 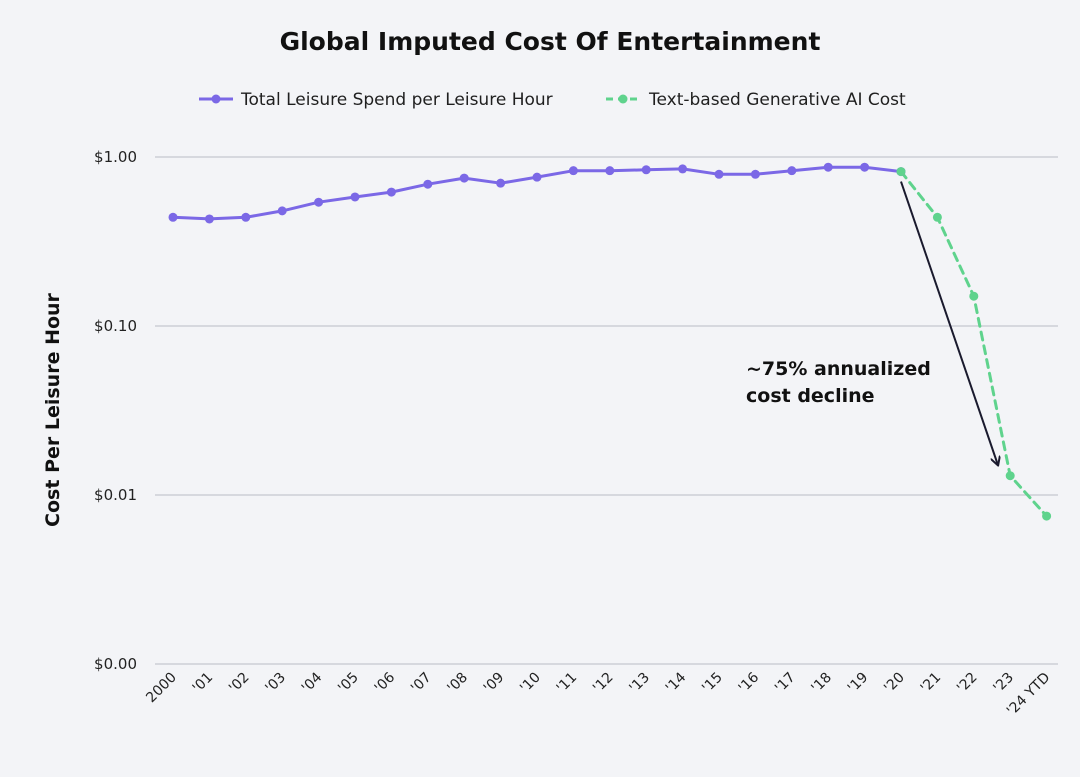 What do you see at coordinates (275, 683) in the screenshot?
I see `x-tick-label-03: '03` at bounding box center [275, 683].